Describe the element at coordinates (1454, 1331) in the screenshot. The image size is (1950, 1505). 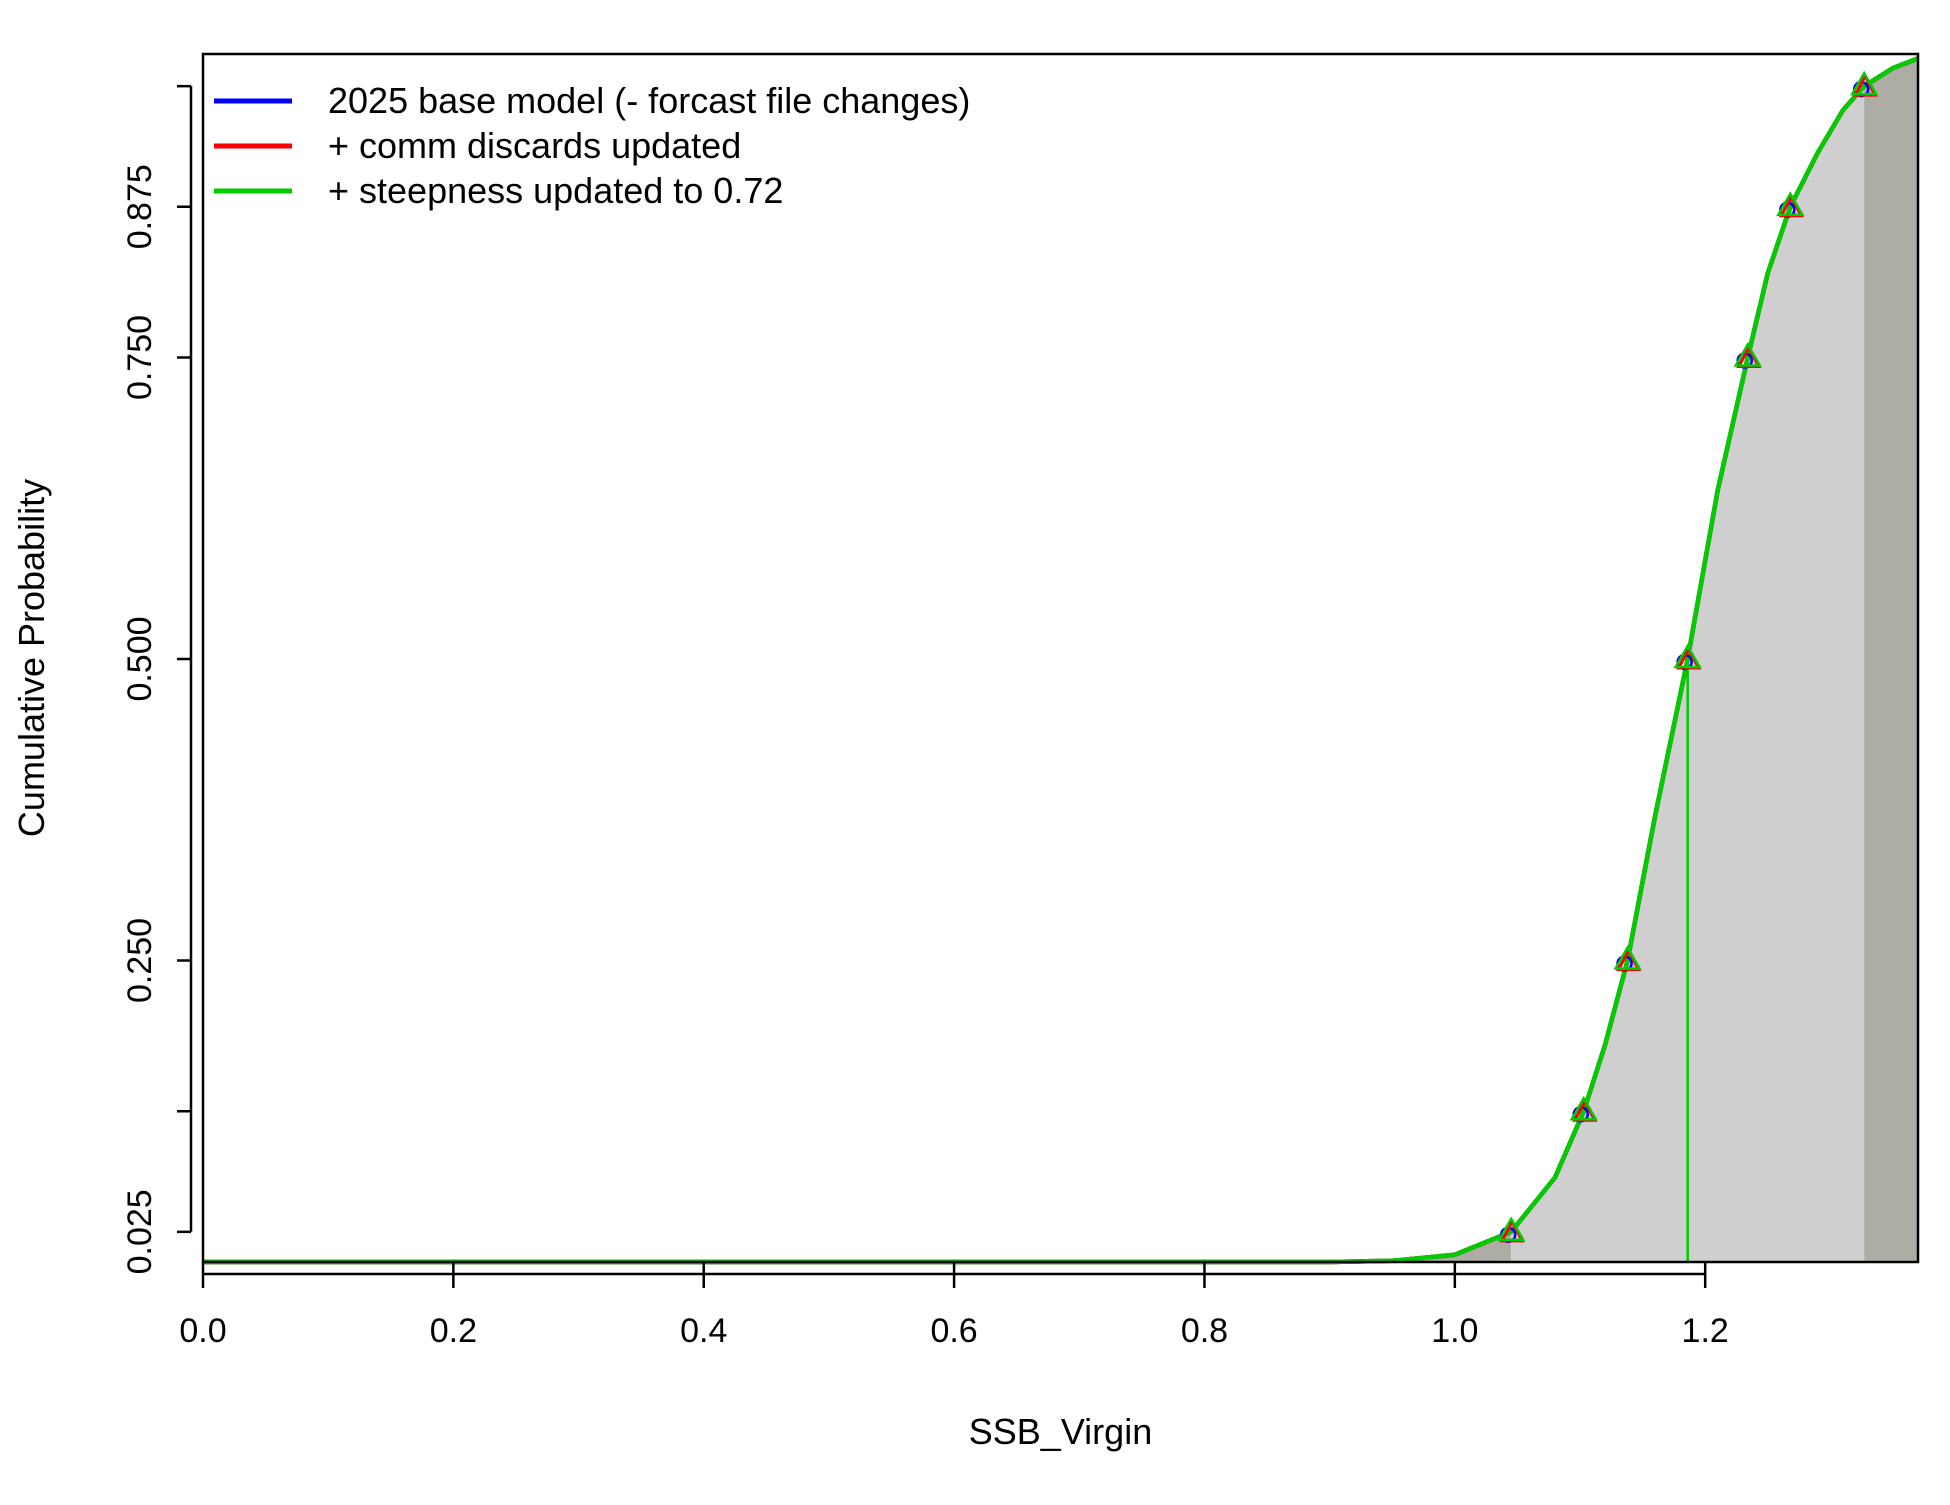
I see `x-tick-label: 1.0` at that location.